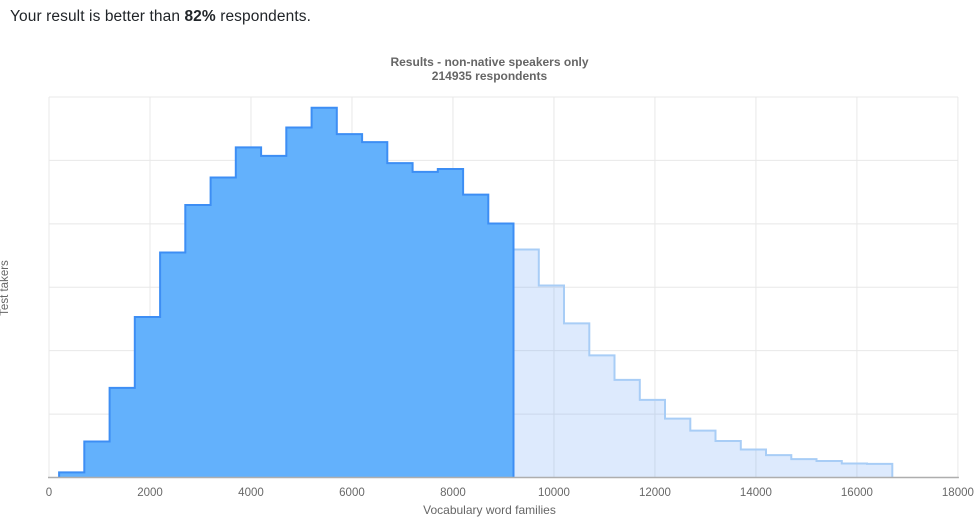 This screenshot has height=517, width=979. Describe the element at coordinates (489, 62) in the screenshot. I see `chart-title-line1: Results - non-native speakers only` at that location.